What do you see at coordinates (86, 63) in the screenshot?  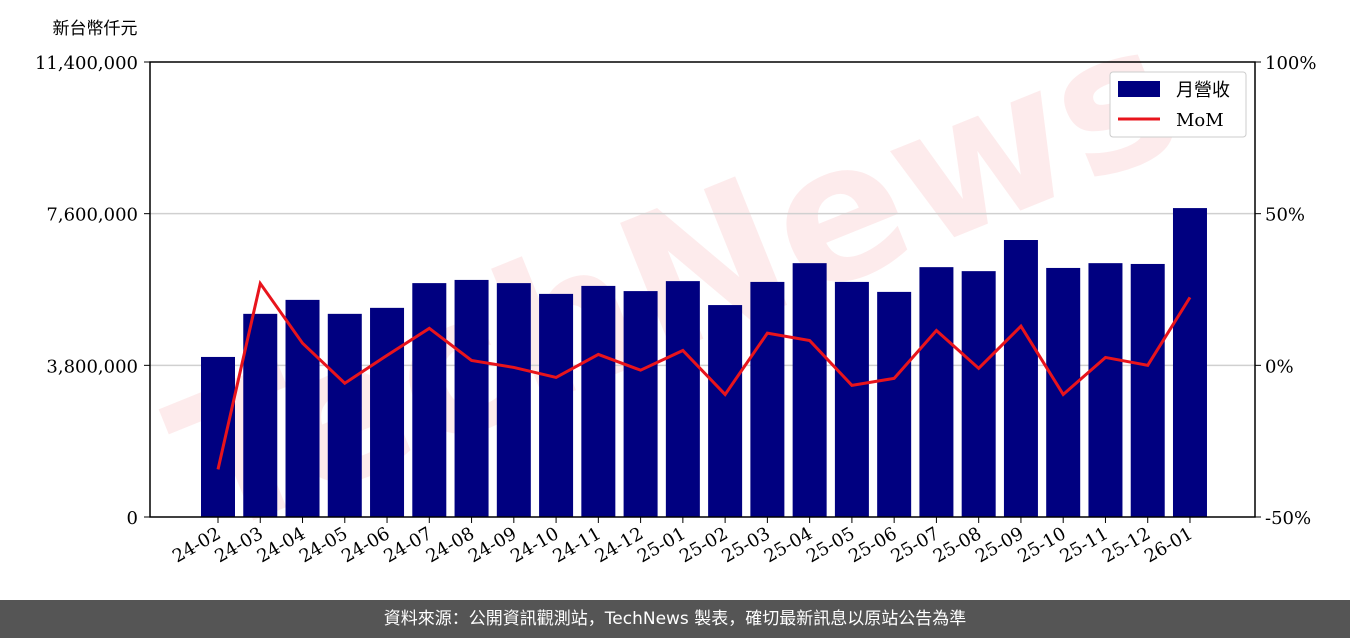 I see `y-tick-label: 11,400,000` at bounding box center [86, 63].